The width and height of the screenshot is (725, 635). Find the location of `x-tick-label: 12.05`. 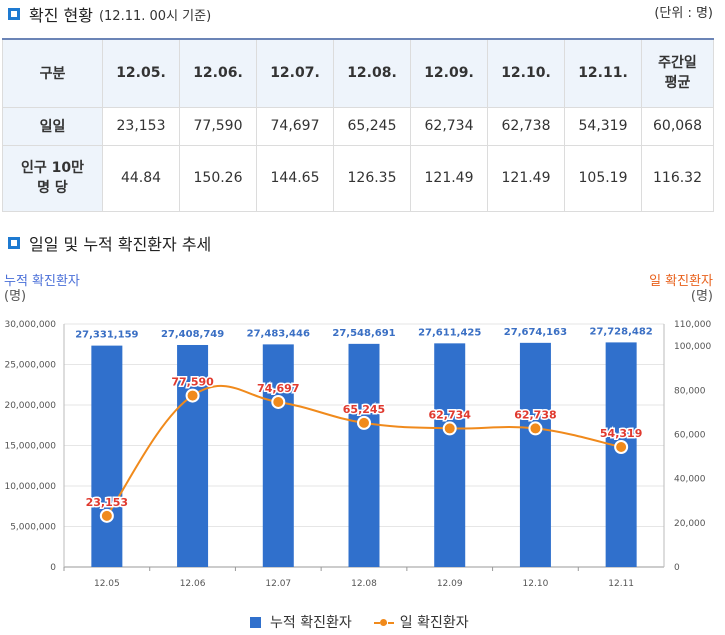

x-tick-label: 12.05 is located at coordinates (107, 584).